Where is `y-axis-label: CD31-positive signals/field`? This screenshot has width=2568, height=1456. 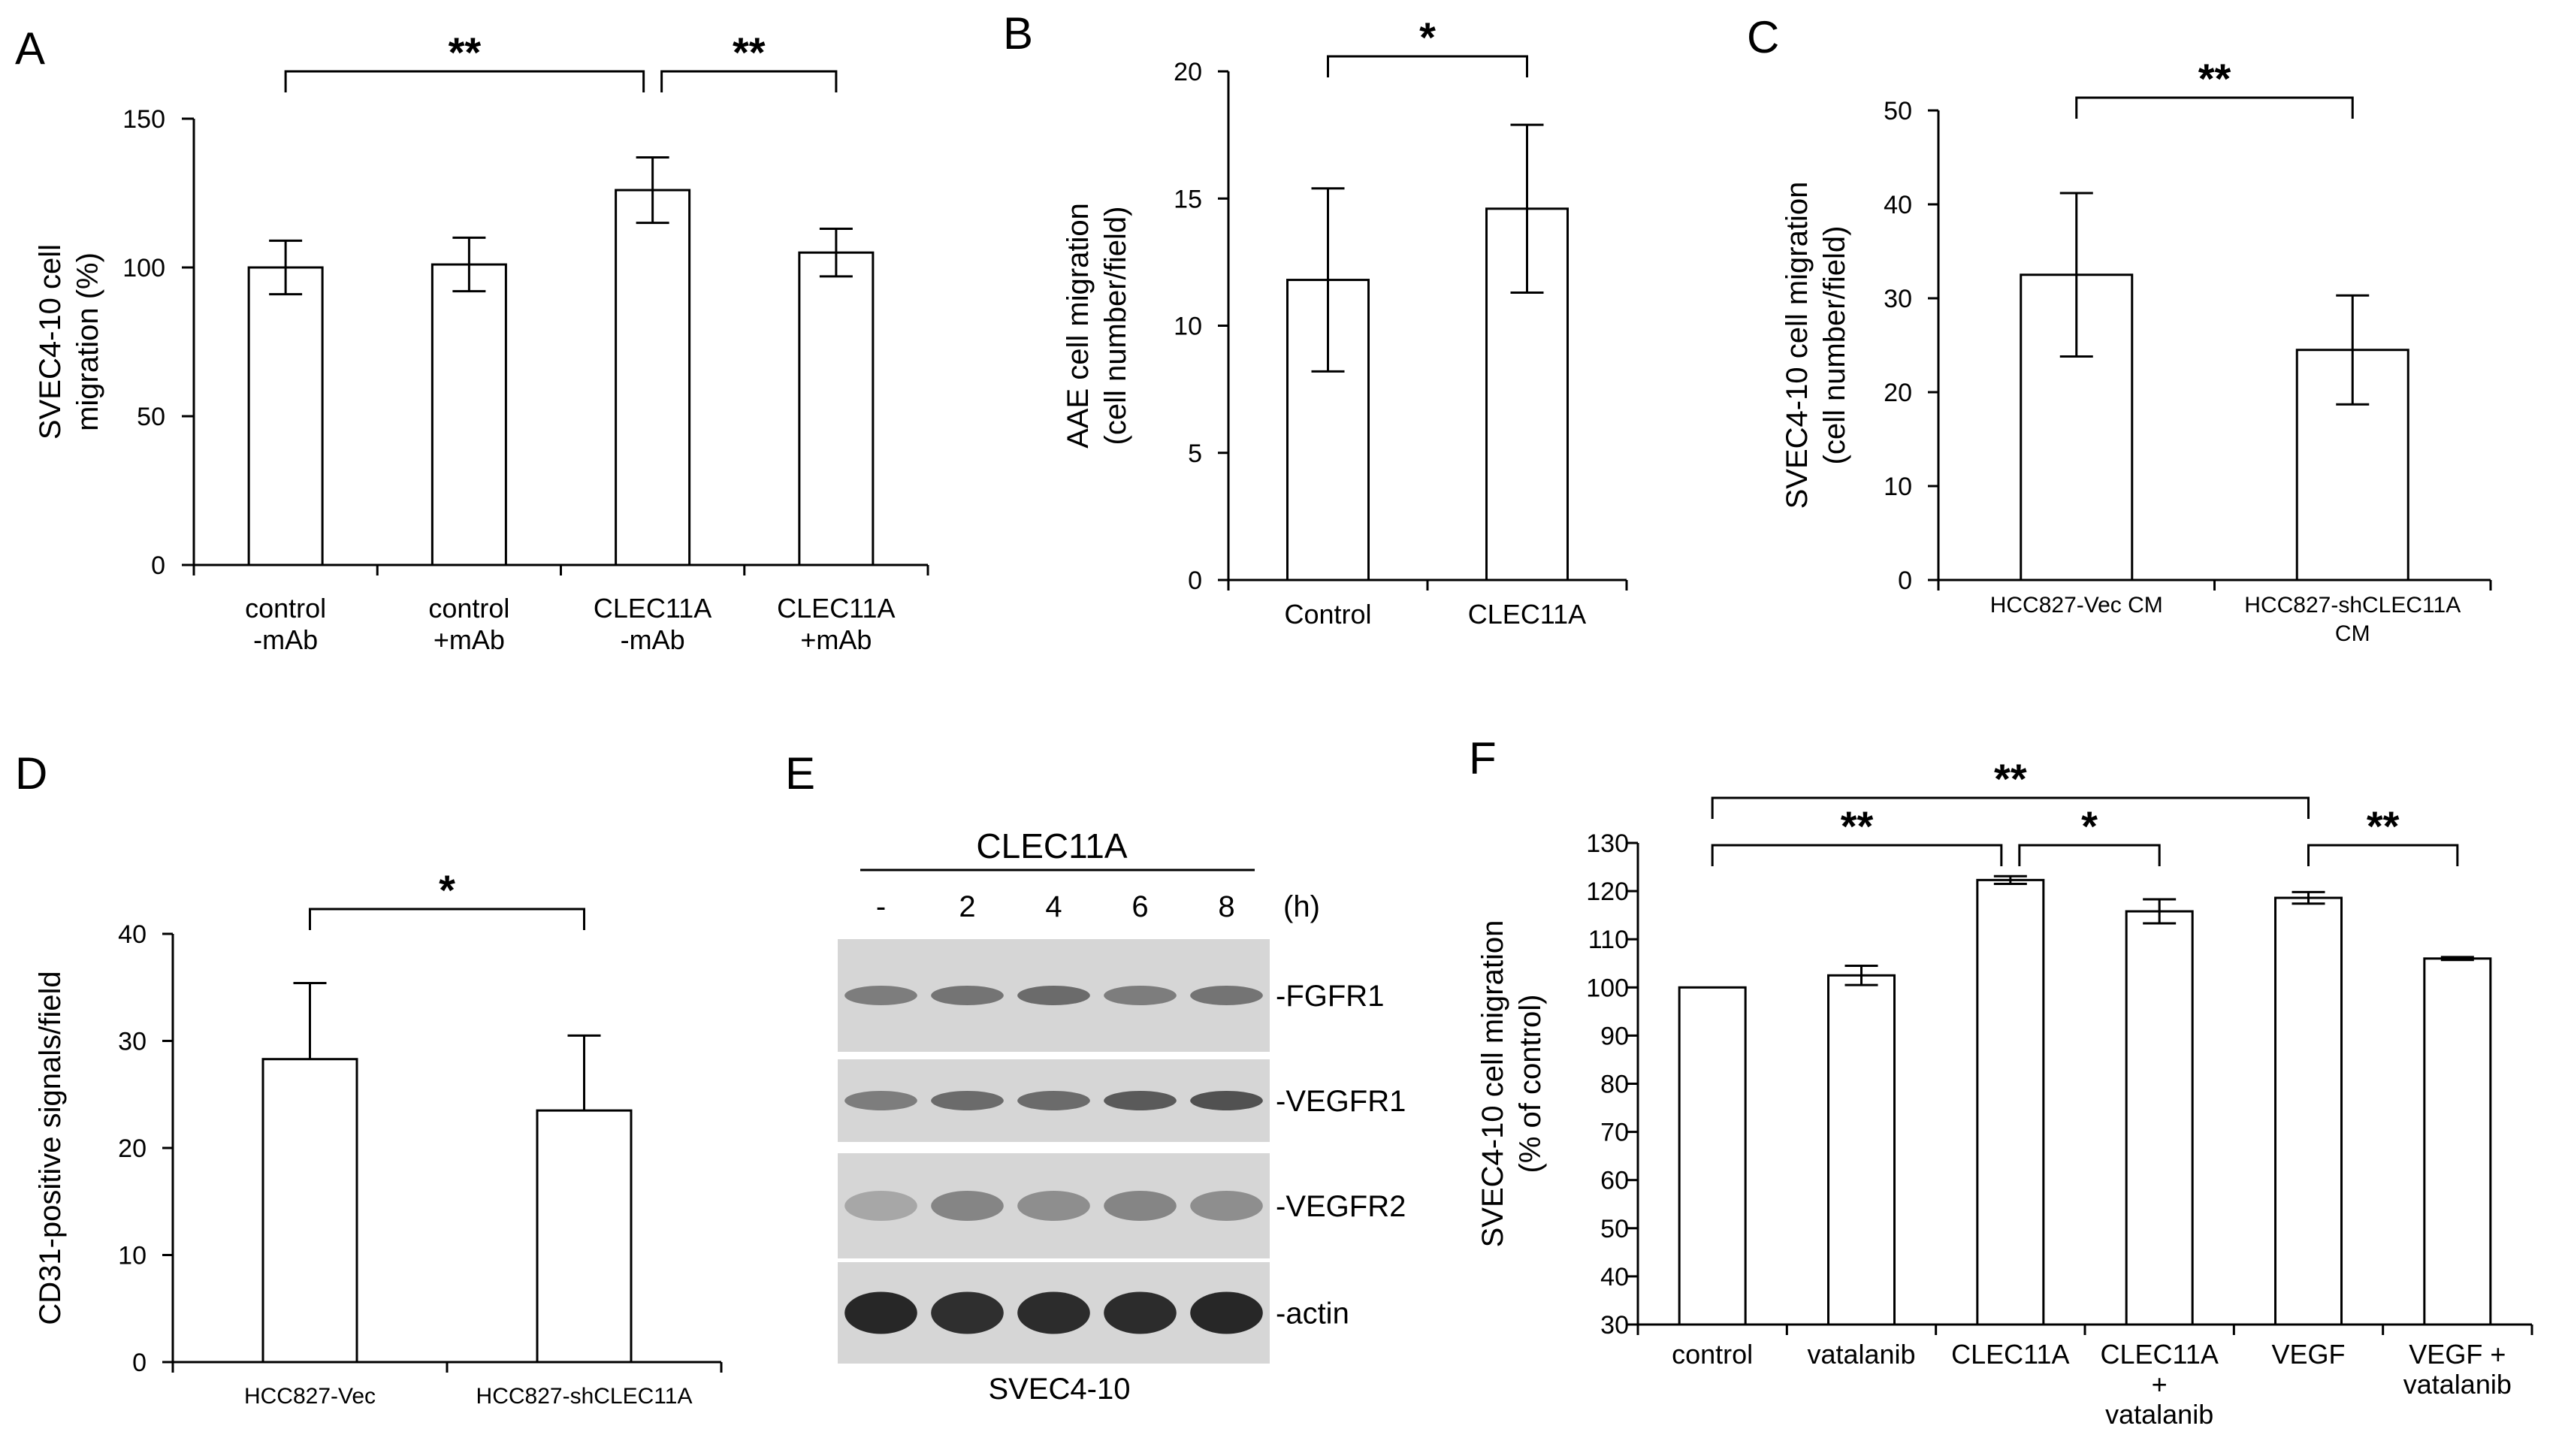
y-axis-label: CD31-positive signals/field is located at coordinates (51, 1148).